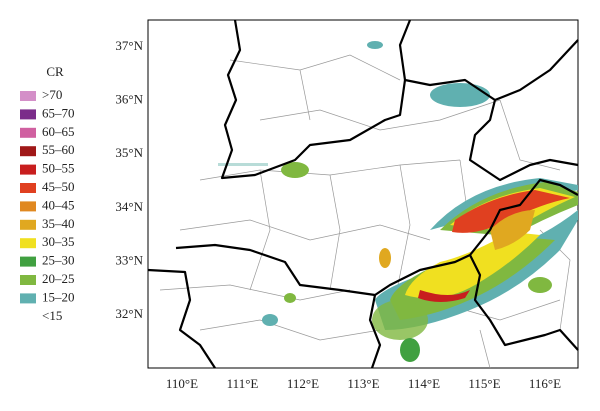  Describe the element at coordinates (424, 383) in the screenshot. I see `longitude-label: 114°E` at that location.